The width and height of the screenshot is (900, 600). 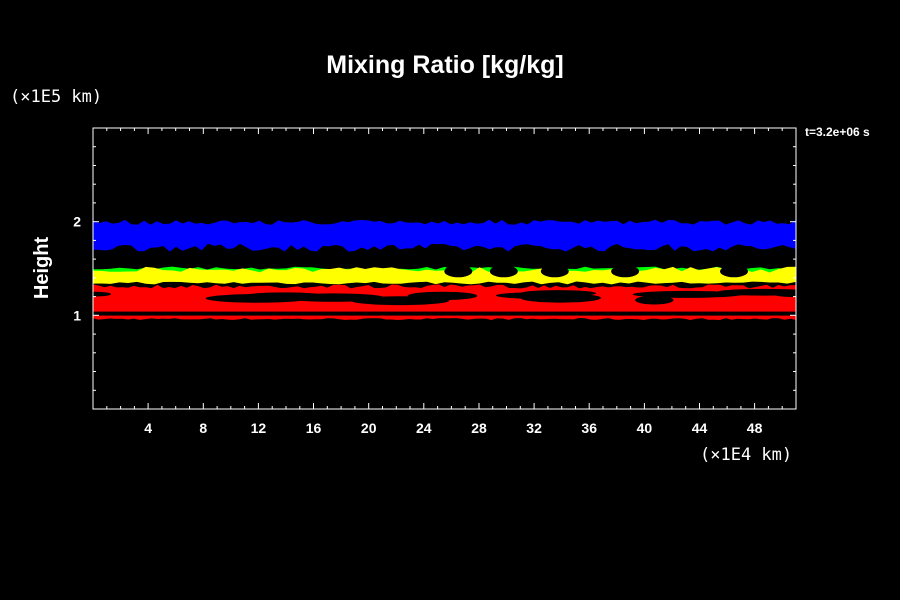 I want to click on chart-title: Mixing Ratio [kg/kg], so click(x=445, y=65).